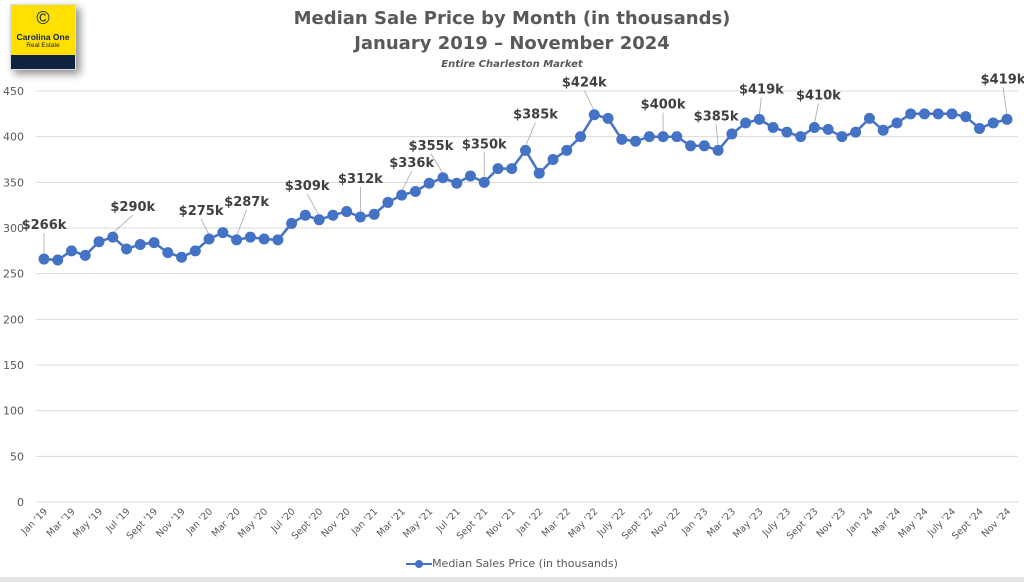 Image resolution: width=1024 pixels, height=582 pixels. What do you see at coordinates (716, 116) in the screenshot?
I see `data-label: $385k` at bounding box center [716, 116].